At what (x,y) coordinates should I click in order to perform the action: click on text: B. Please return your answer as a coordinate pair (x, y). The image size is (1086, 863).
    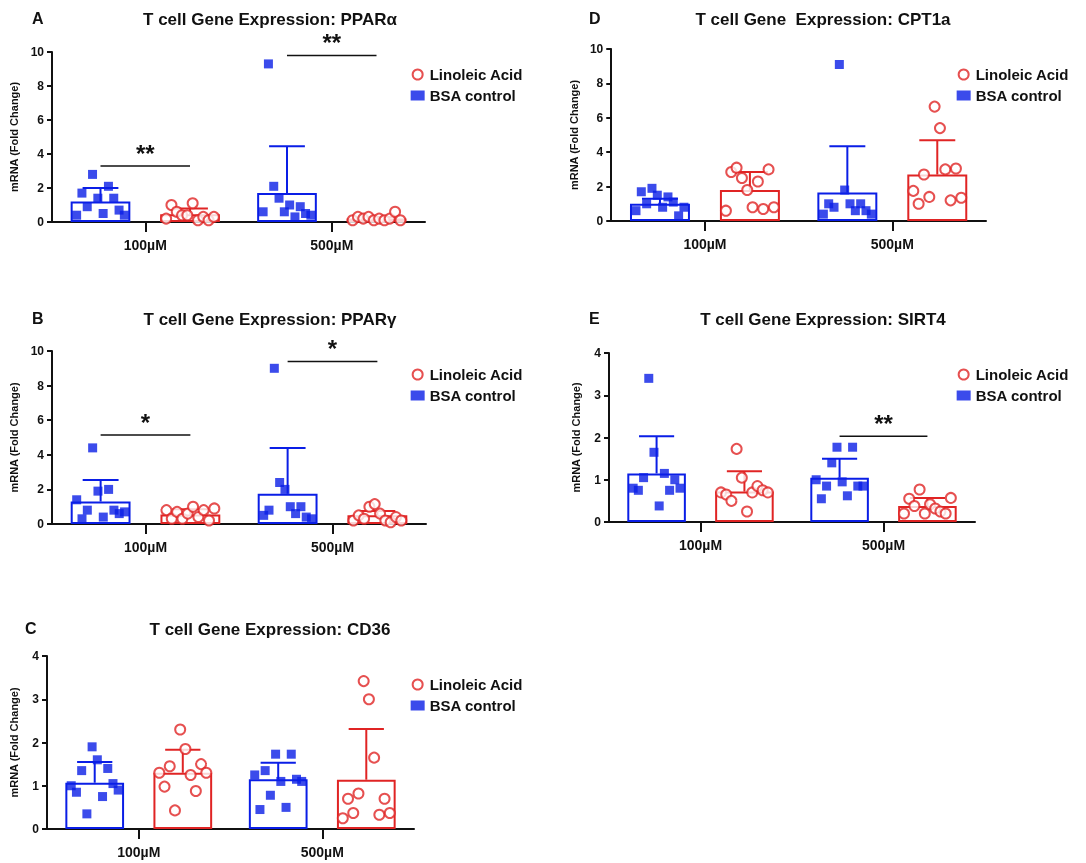
    Looking at the image, I should click on (38, 318).